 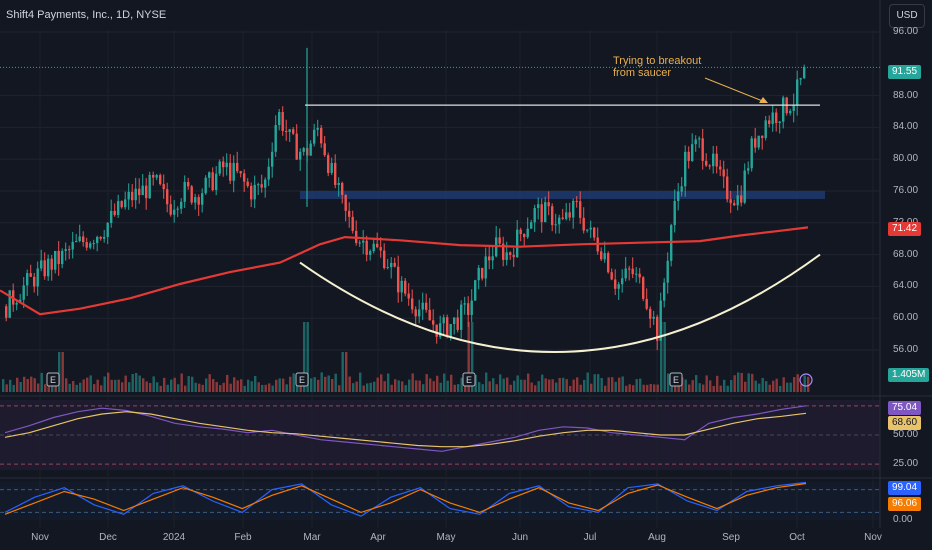 I want to click on rsi-ma-line, so click(x=405, y=429).